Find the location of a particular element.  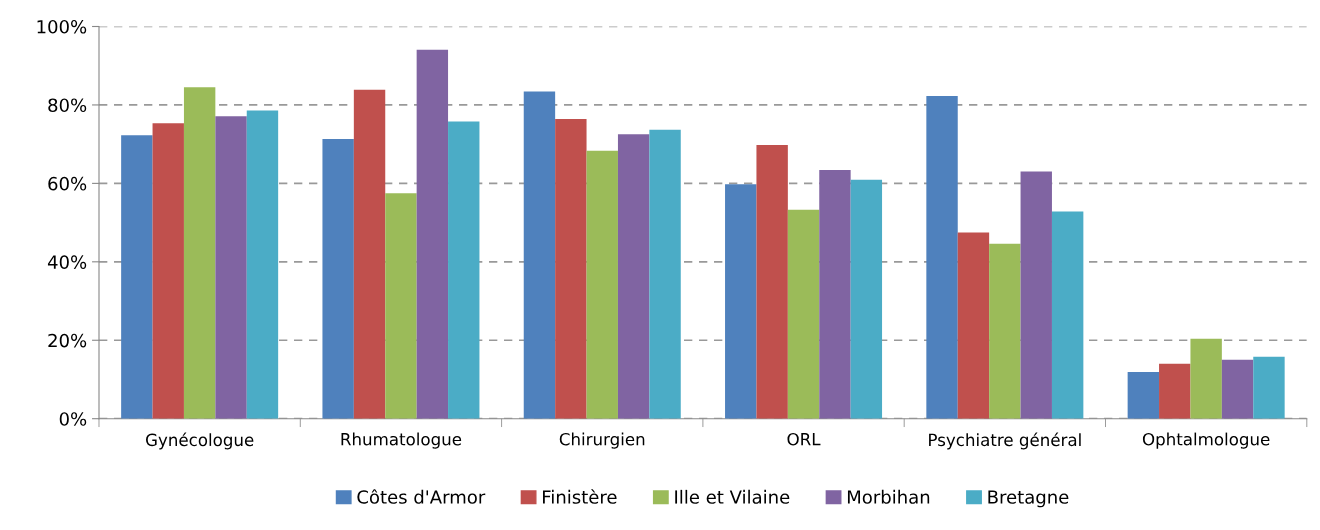

legend-label: Morbihan is located at coordinates (888, 496).